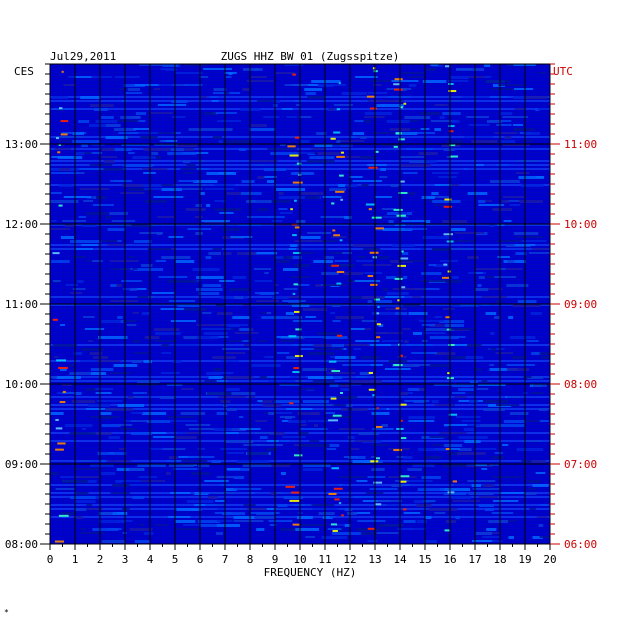 Image resolution: width=630 pixels, height=624 pixels. Describe the element at coordinates (580, 224) in the screenshot. I see `right-tick-label: 10:00` at that location.